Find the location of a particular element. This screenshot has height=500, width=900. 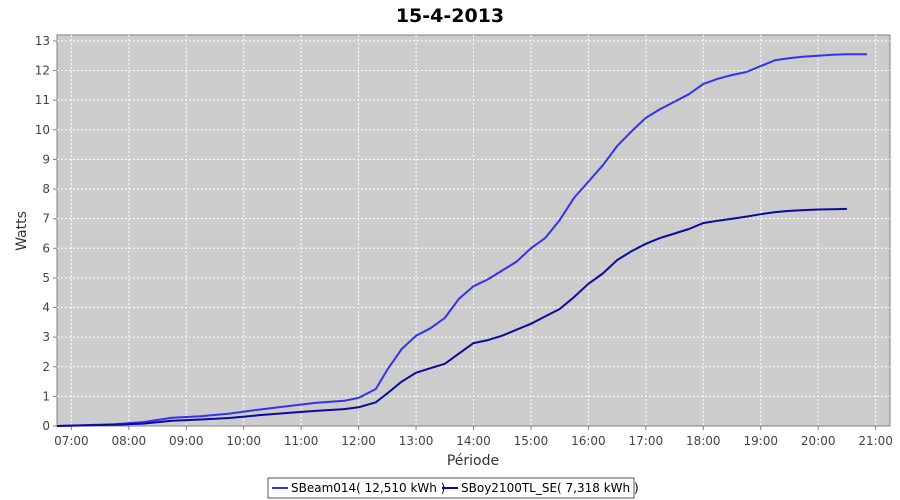

x-tick-label: 09:00 is located at coordinates (186, 441).